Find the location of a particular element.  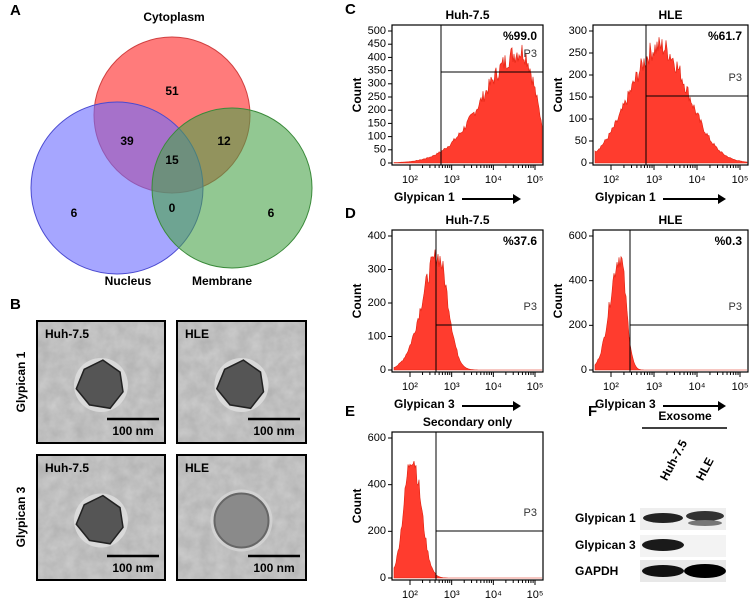

image-label: HLE is located at coordinates (197, 468).